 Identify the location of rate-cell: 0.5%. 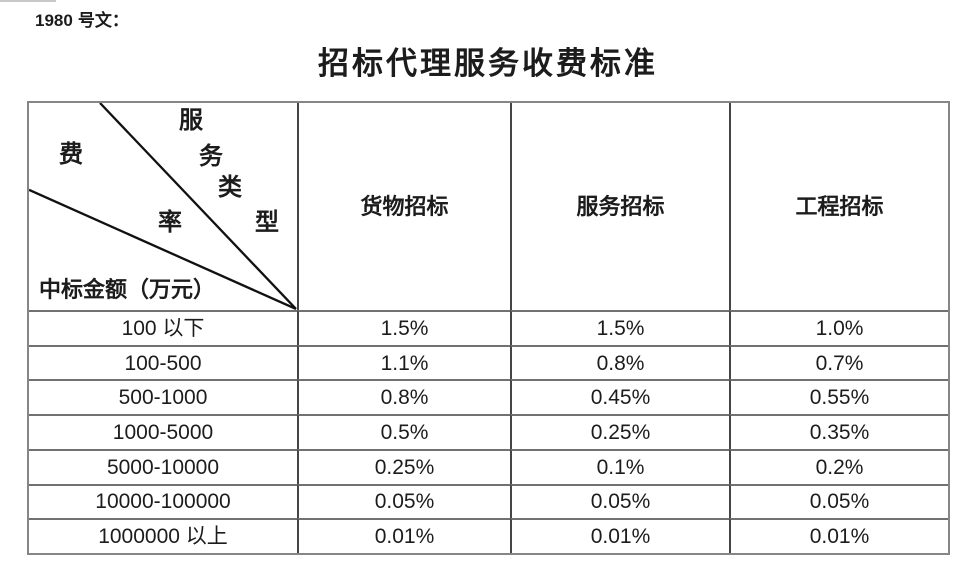
(403, 431).